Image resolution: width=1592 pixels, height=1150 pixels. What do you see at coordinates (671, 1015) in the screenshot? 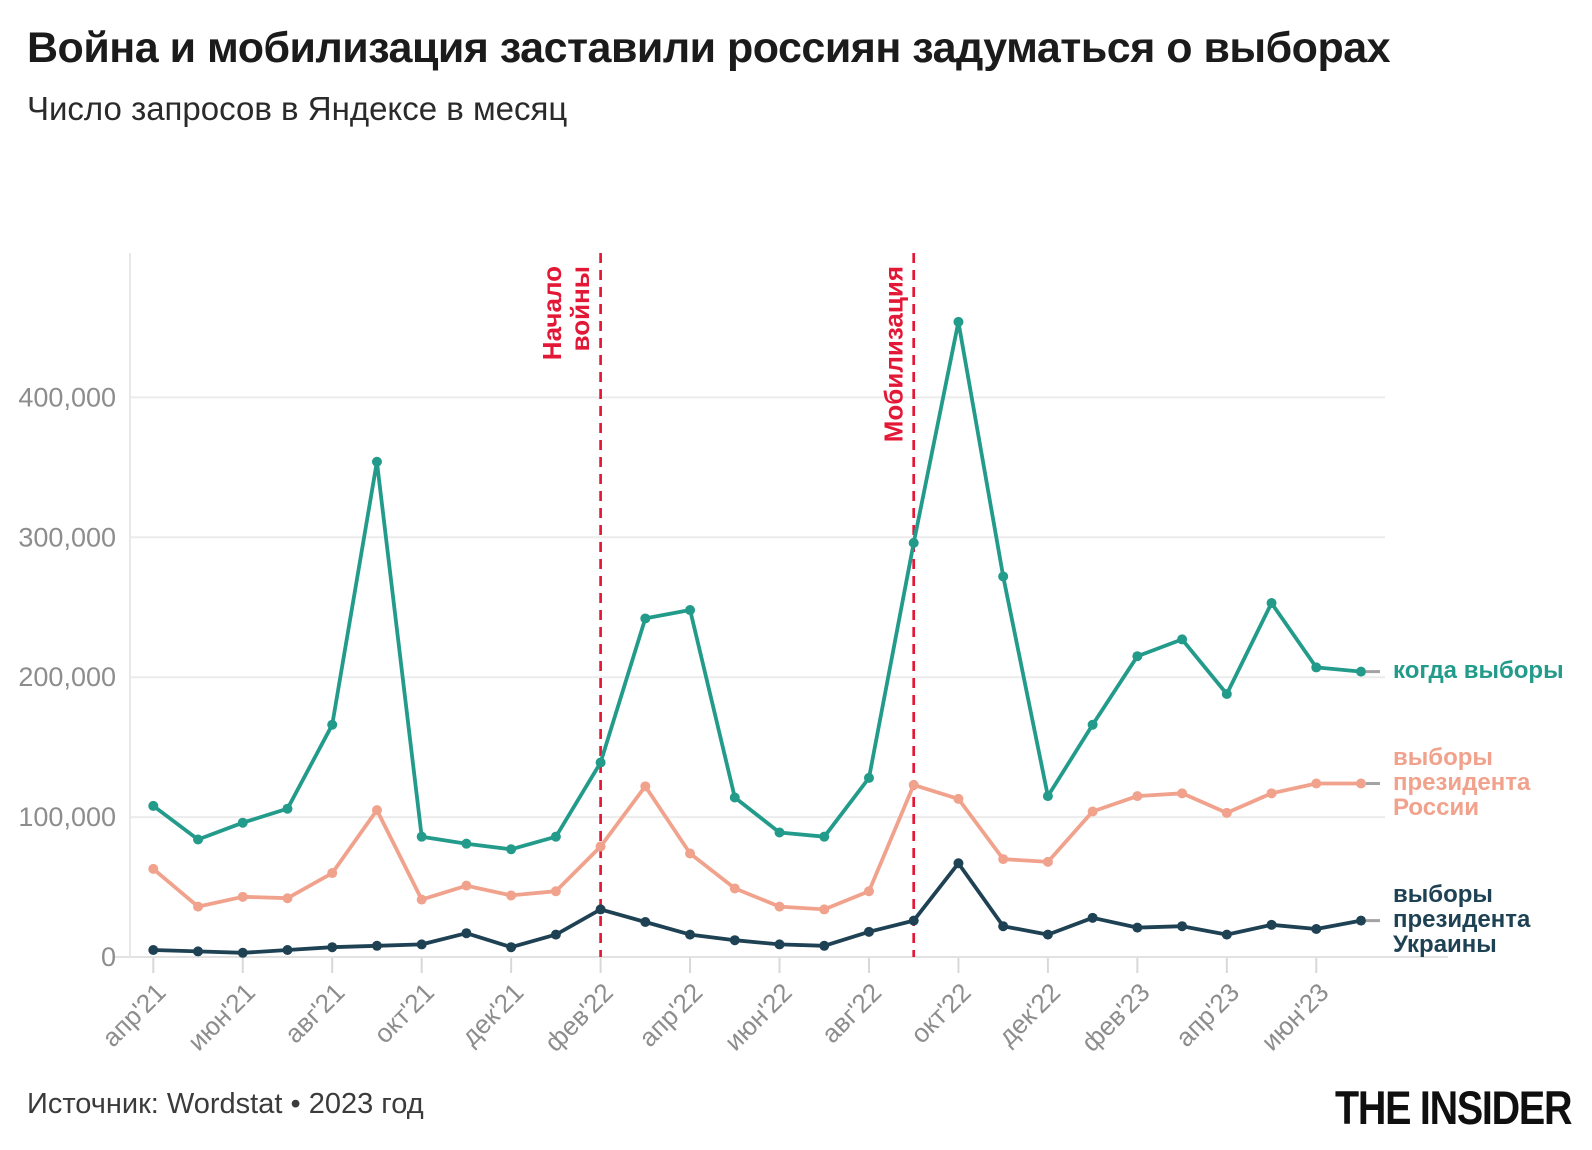
I see `x-tick-label: апр'22` at bounding box center [671, 1015].